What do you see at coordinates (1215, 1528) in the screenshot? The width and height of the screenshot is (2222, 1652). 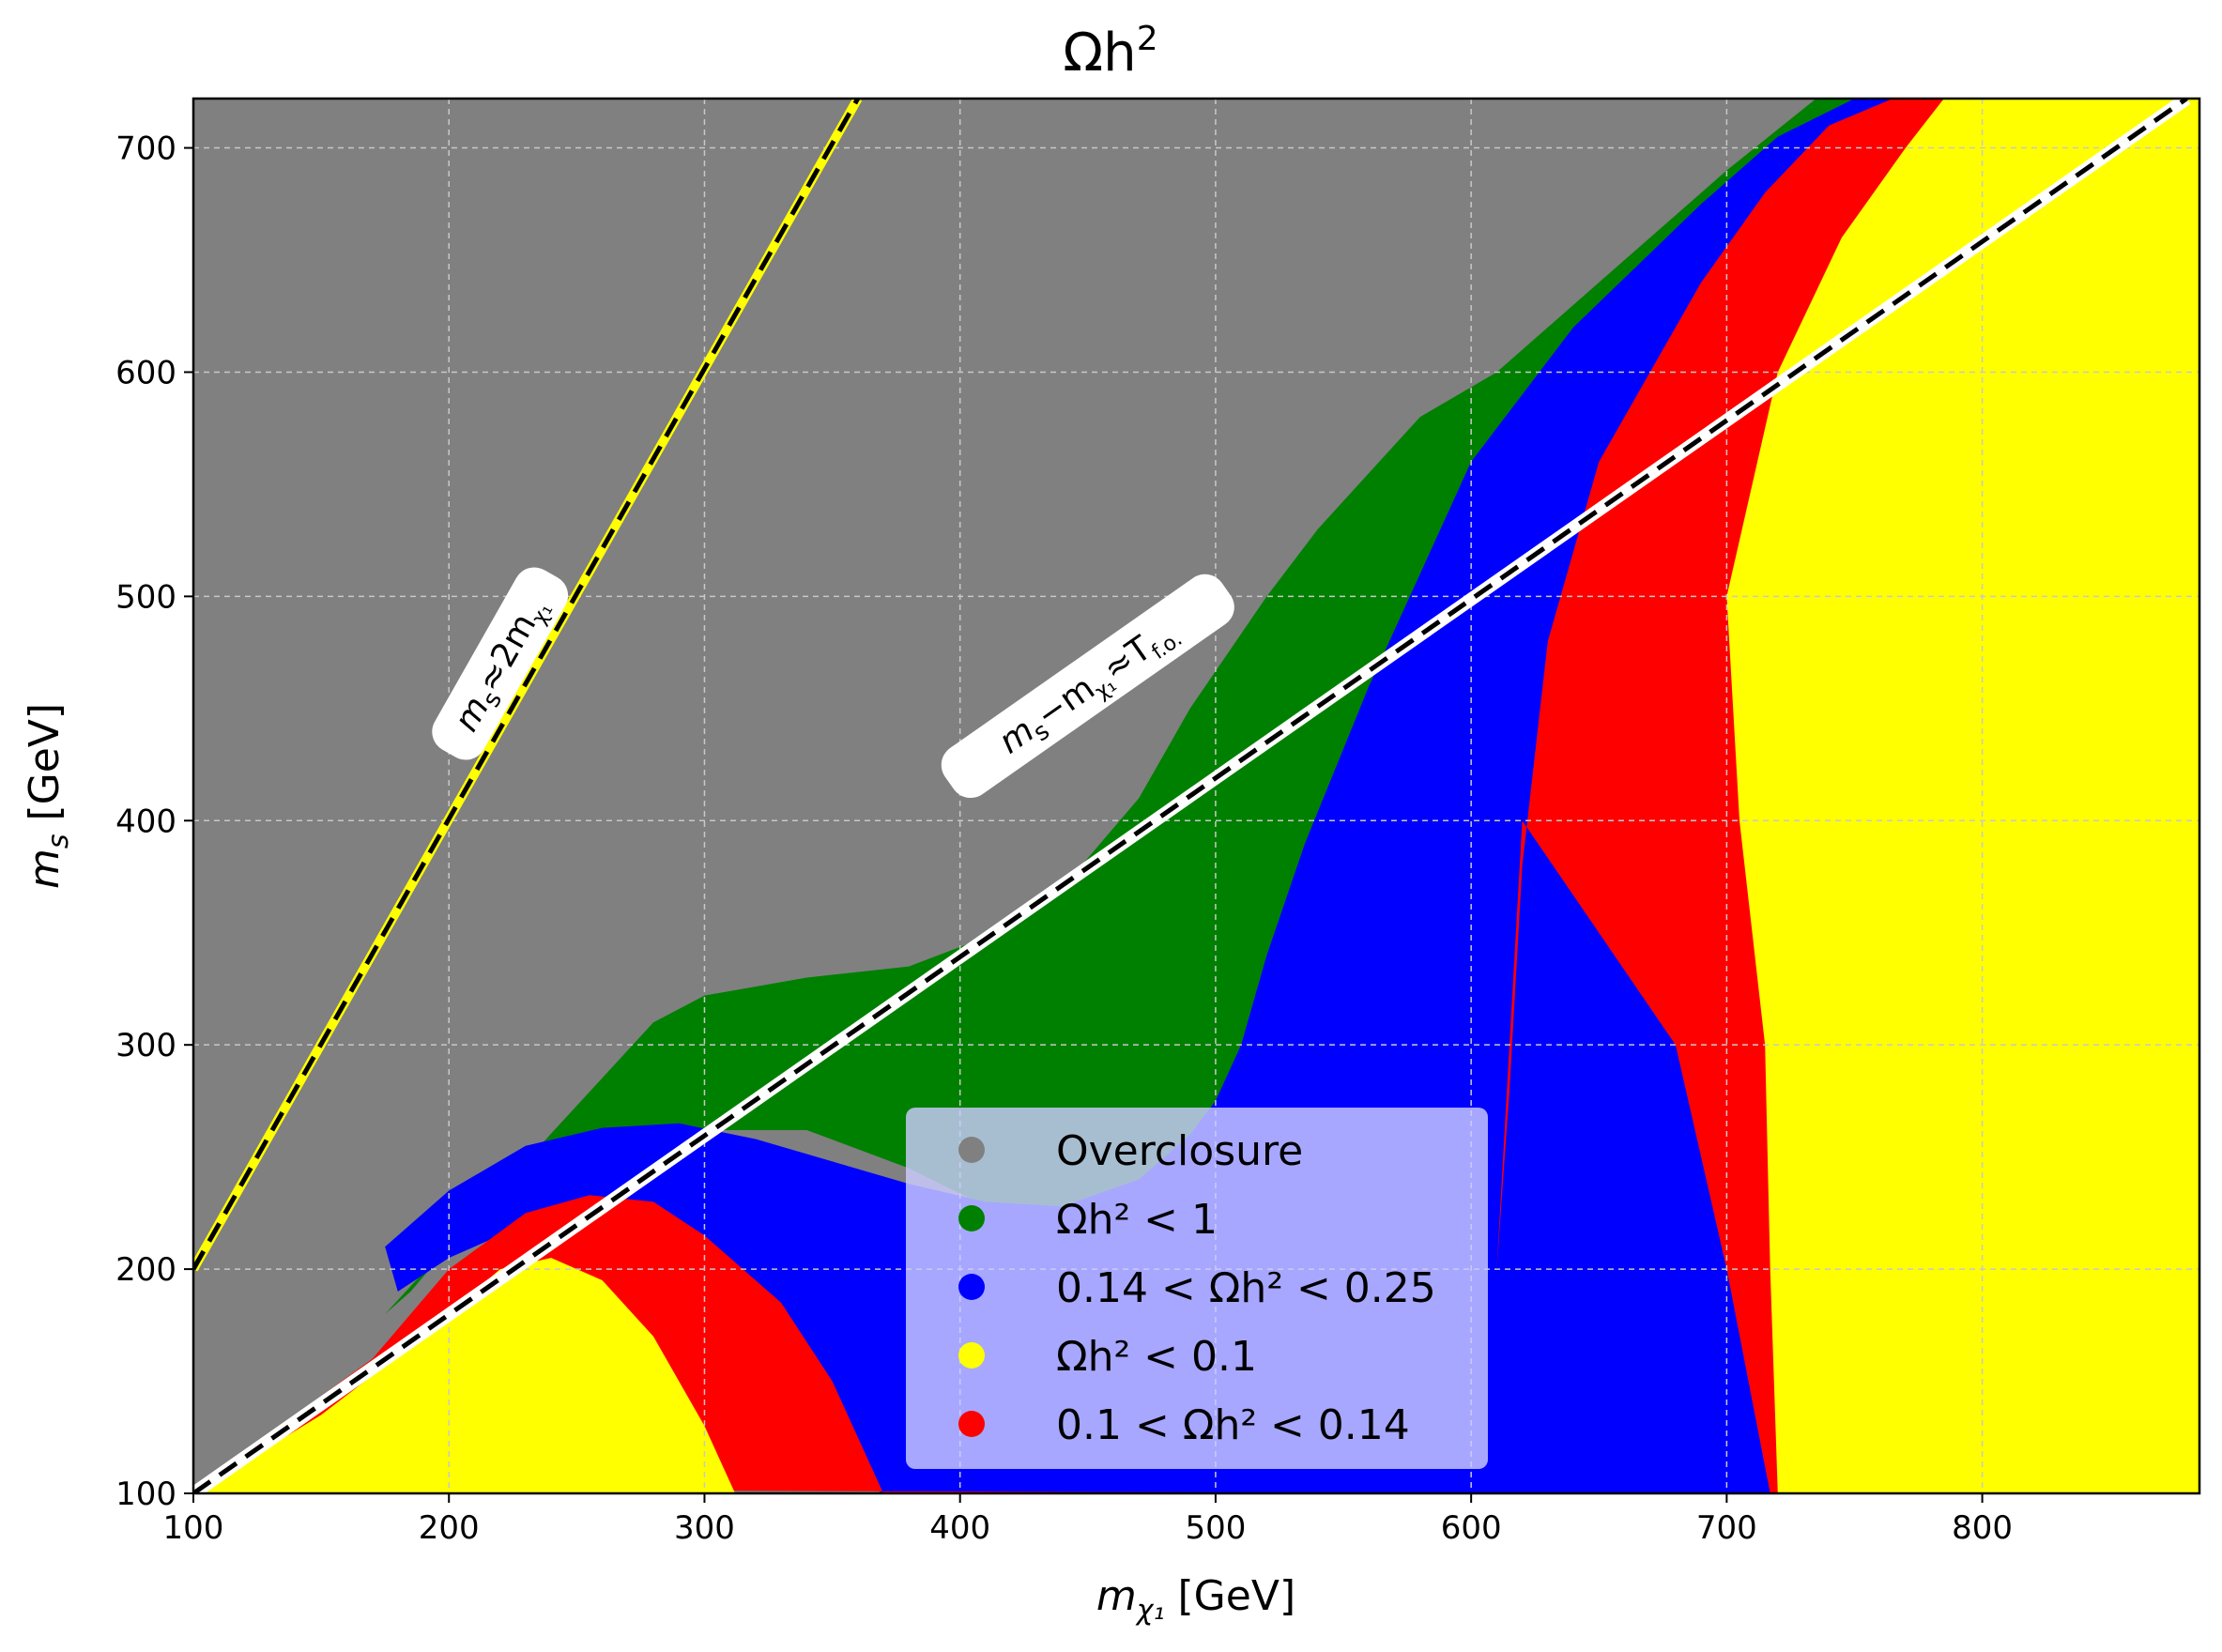 I see `x-tick-label: 500` at bounding box center [1215, 1528].